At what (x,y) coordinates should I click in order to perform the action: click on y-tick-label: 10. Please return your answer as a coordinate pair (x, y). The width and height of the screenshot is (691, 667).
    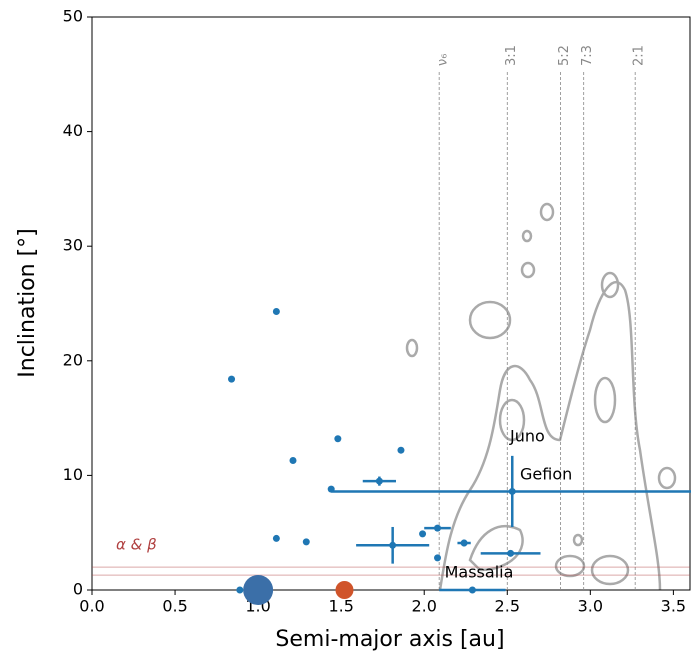
    Looking at the image, I should click on (73, 474).